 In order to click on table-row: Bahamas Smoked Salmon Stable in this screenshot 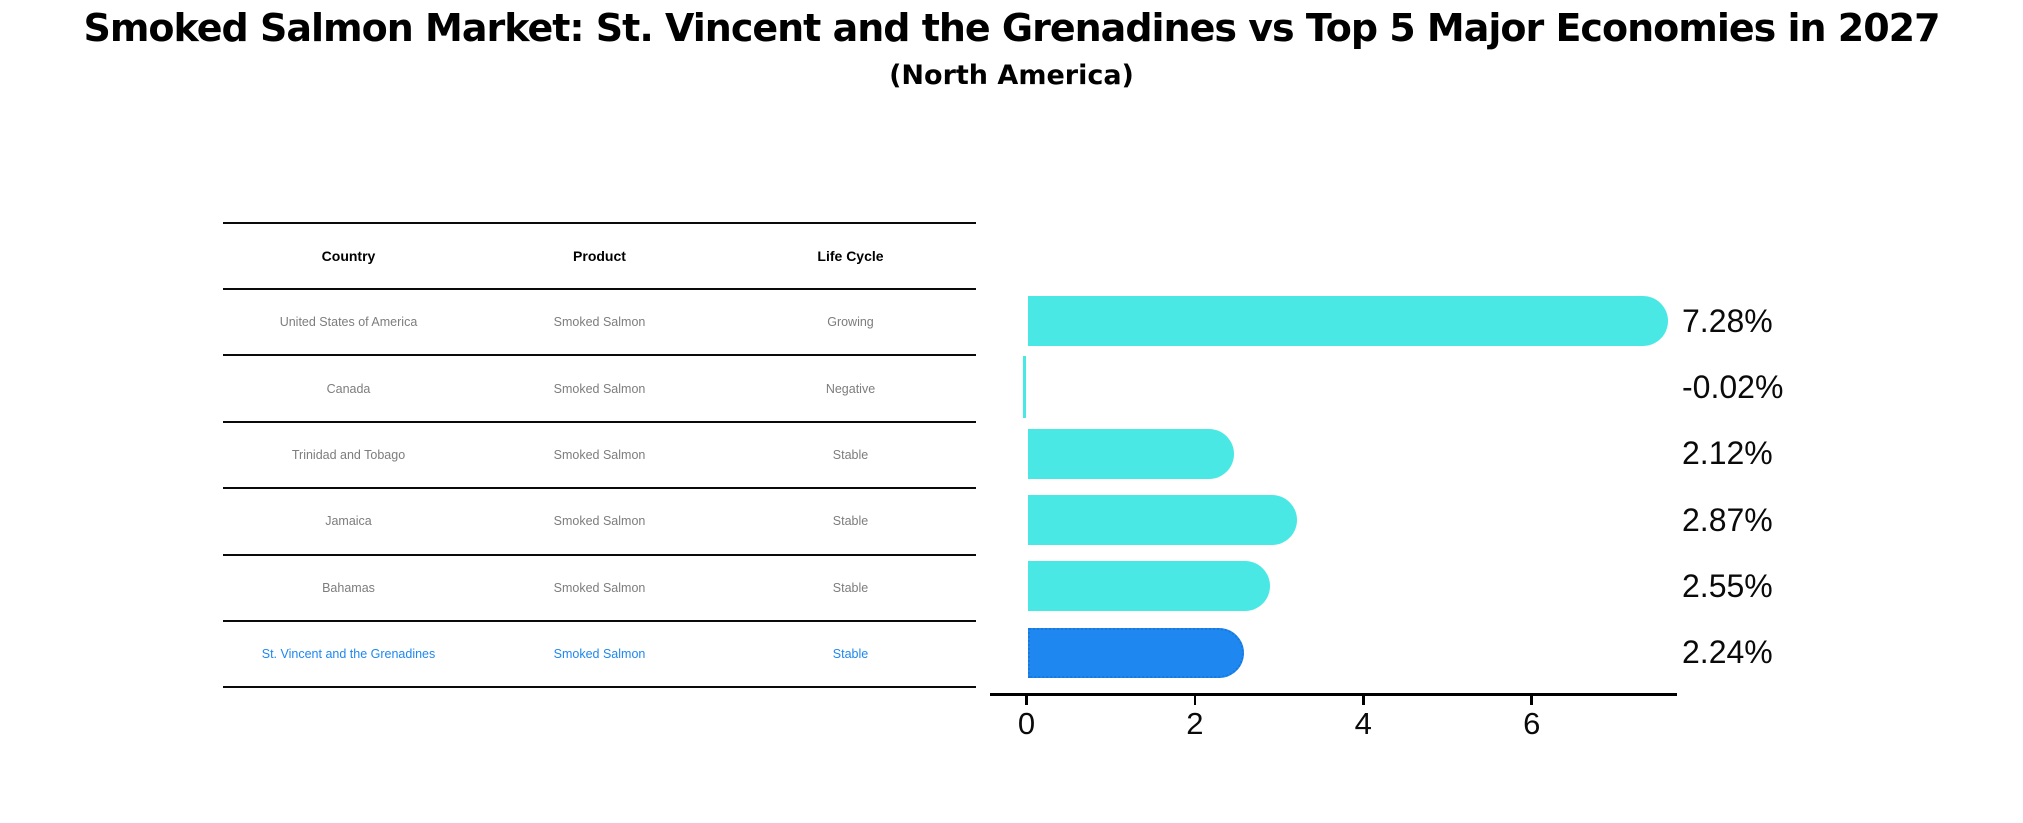, I will do `click(599, 589)`.